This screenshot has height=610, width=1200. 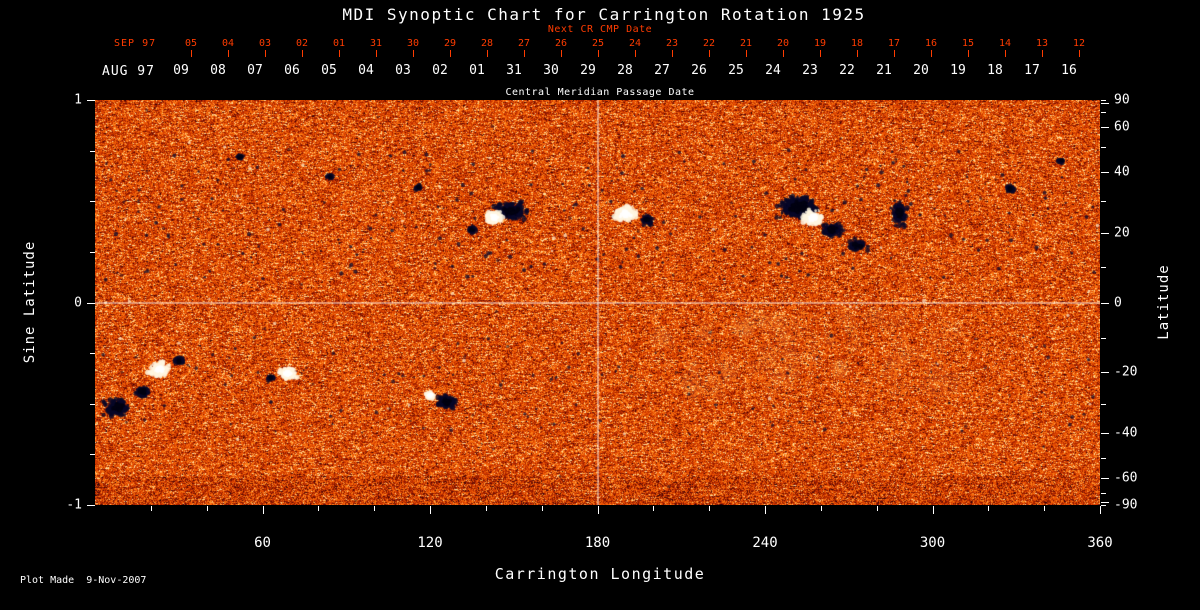 I want to click on next-cr-date: 12, so click(x=1079, y=43).